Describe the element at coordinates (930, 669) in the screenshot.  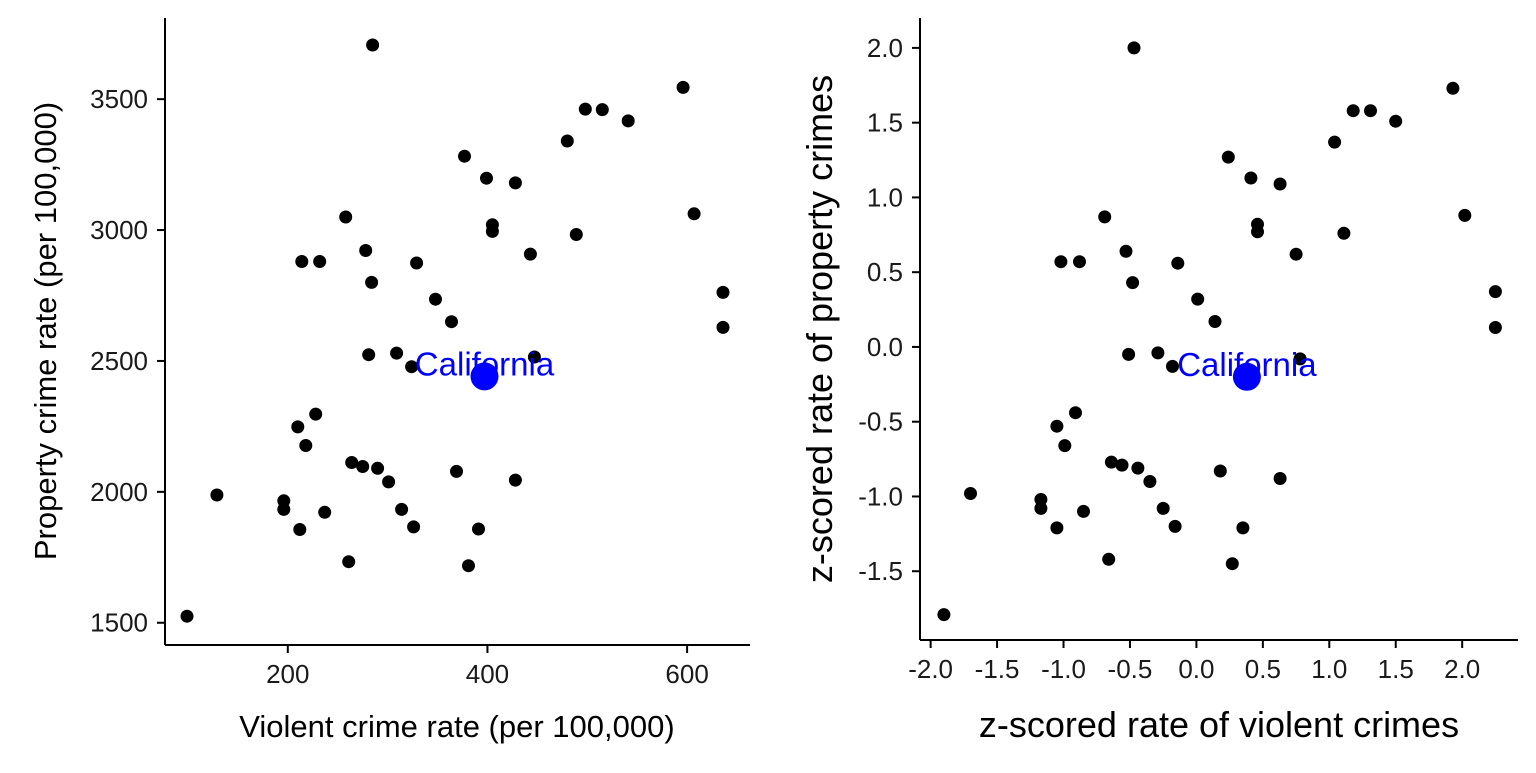
I see `x-tick-label: -2.0` at that location.